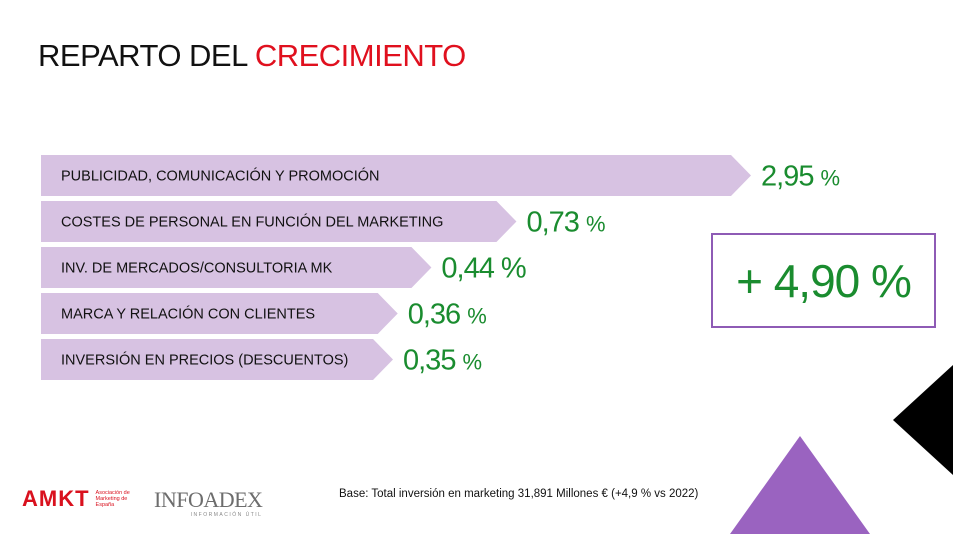  I want to click on infoadex-logo-mark: INFOADEX, so click(208, 499).